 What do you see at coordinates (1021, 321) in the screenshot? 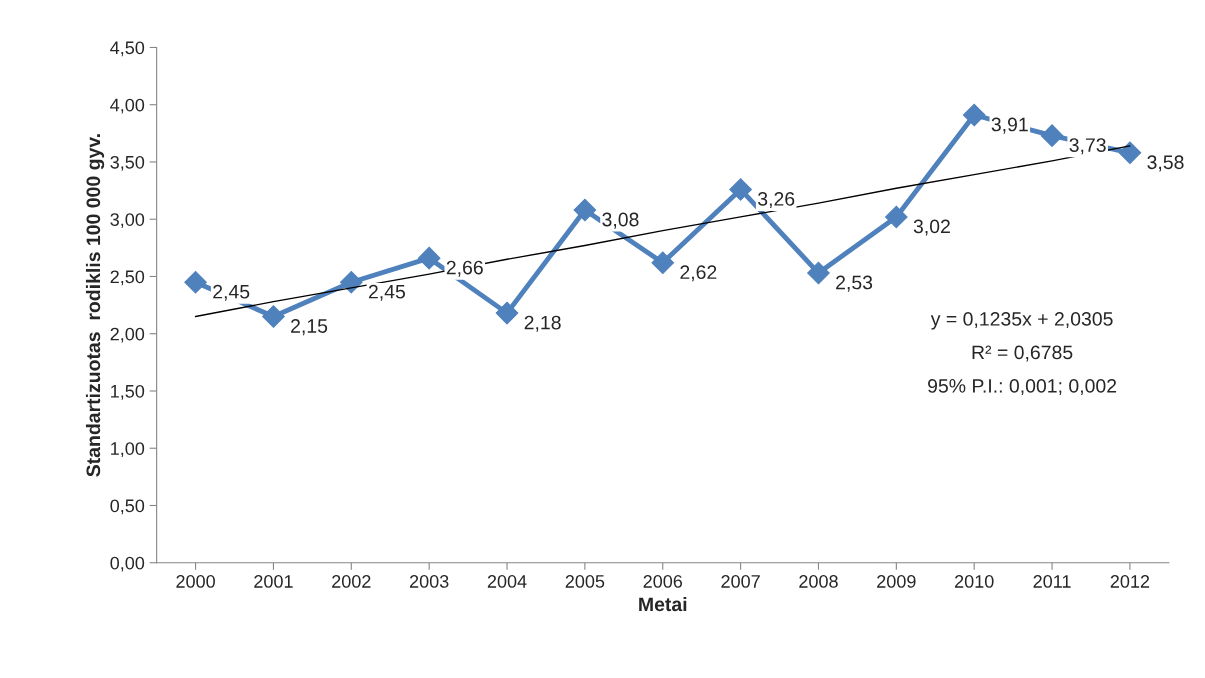
I see `annotation: y = 0,1235x + 2,0305` at bounding box center [1021, 321].